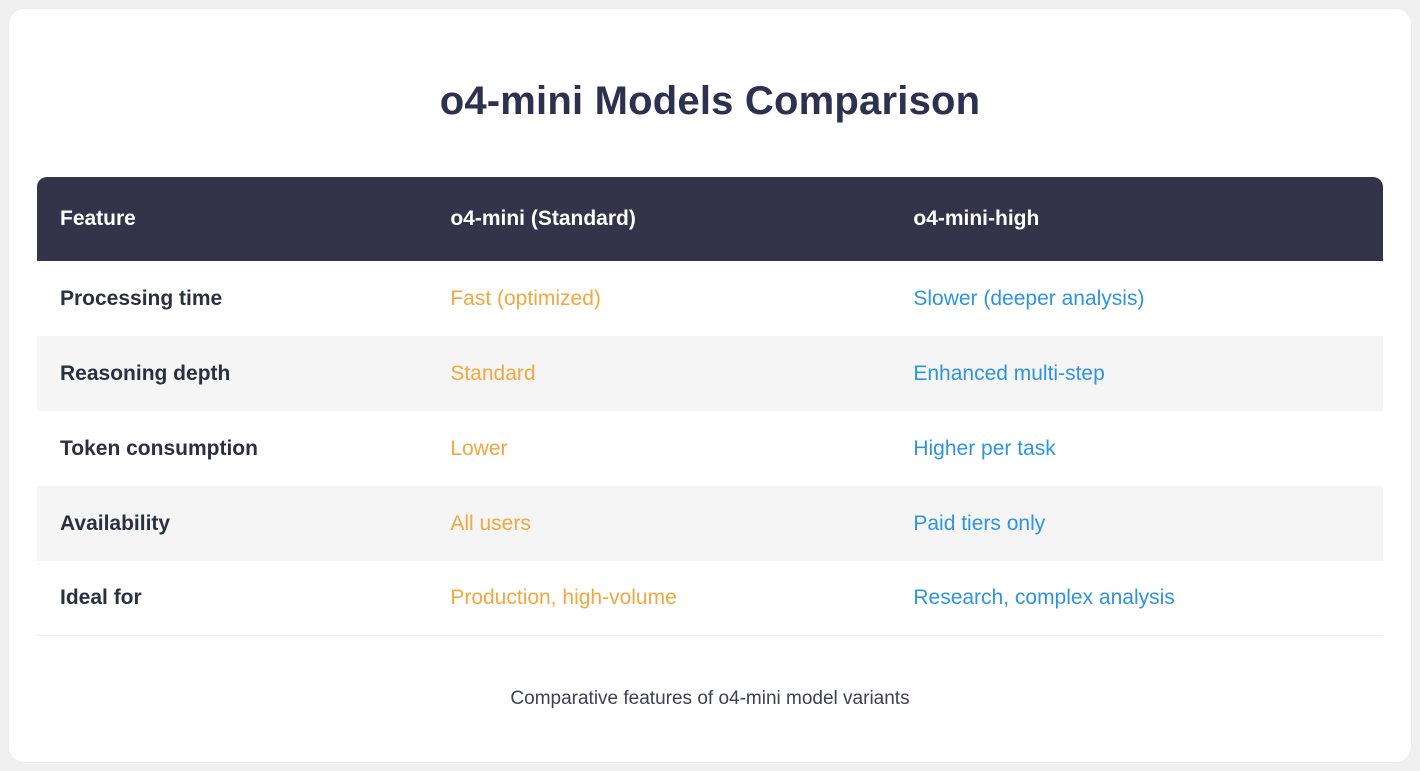 The height and width of the screenshot is (771, 1420). What do you see at coordinates (710, 101) in the screenshot?
I see `page-title: o4-mini Models Comparison` at bounding box center [710, 101].